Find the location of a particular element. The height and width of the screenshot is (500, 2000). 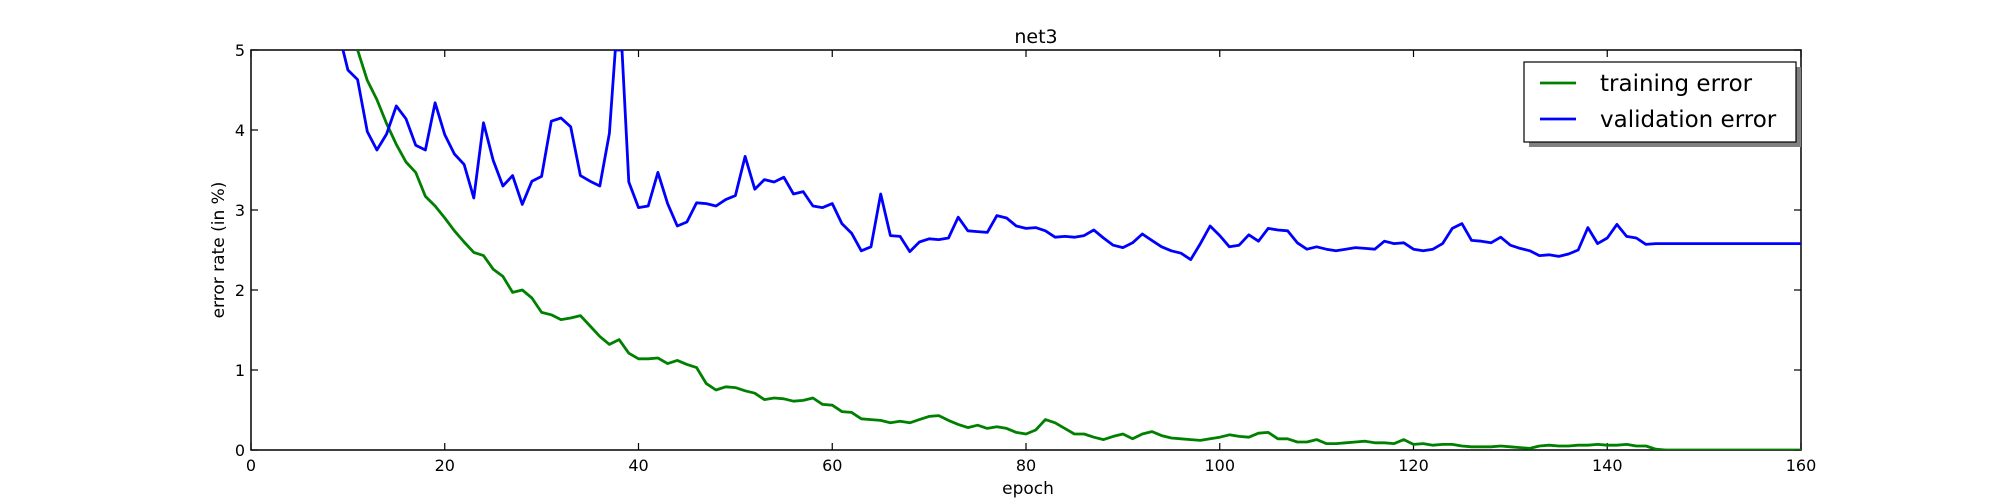

y-tick-label: 5 is located at coordinates (240, 50).